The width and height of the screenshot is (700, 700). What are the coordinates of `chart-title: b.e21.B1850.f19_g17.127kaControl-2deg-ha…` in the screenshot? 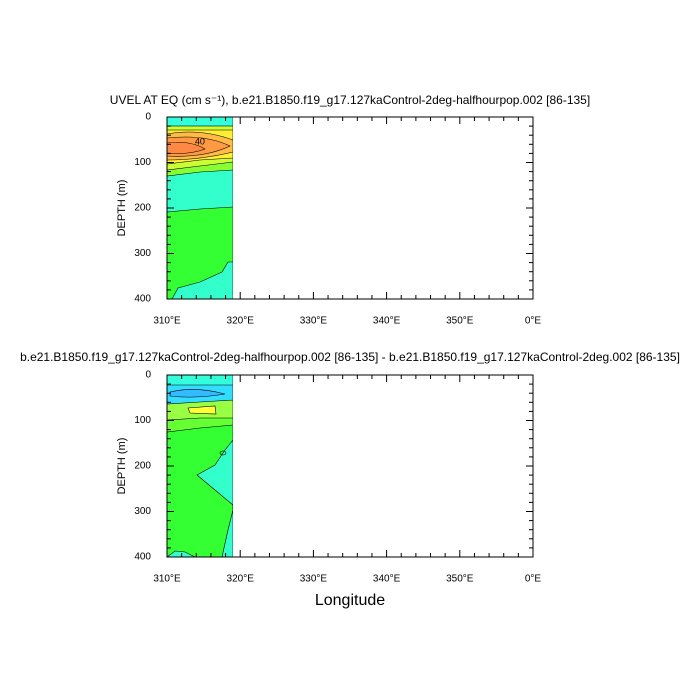 It's located at (350, 357).